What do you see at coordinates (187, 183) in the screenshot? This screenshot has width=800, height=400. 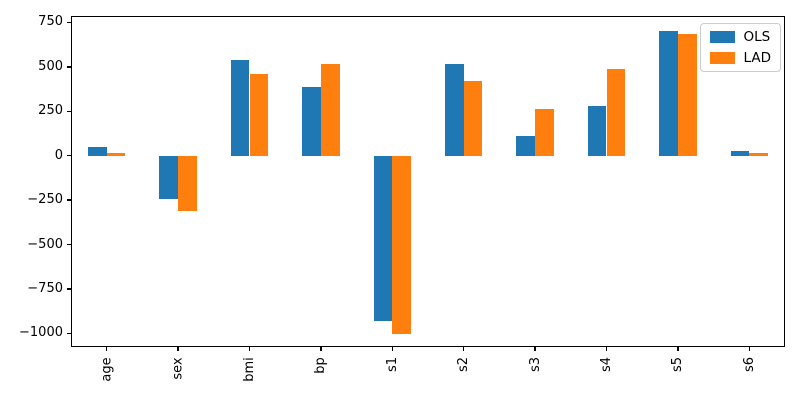 I see `bar-lad-sex` at bounding box center [187, 183].